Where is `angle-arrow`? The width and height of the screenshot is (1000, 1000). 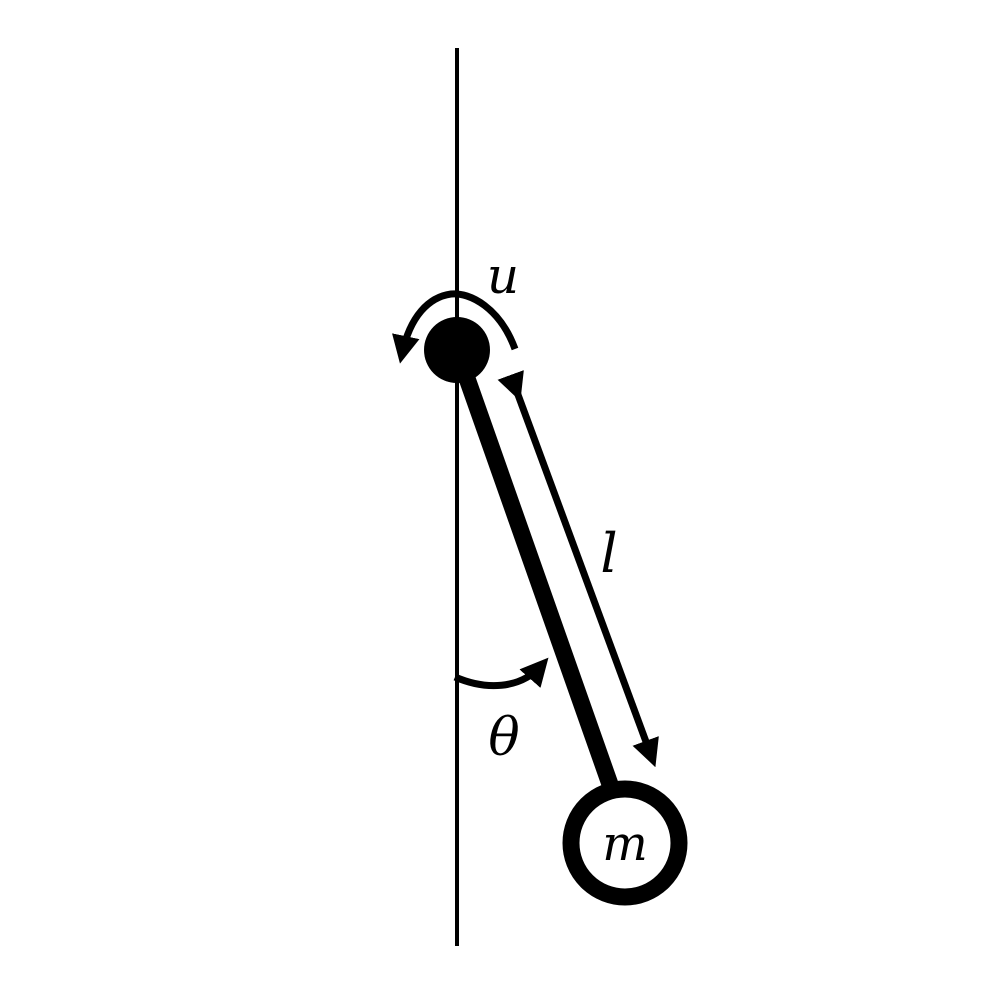
angle-arrow is located at coordinates (501, 673).